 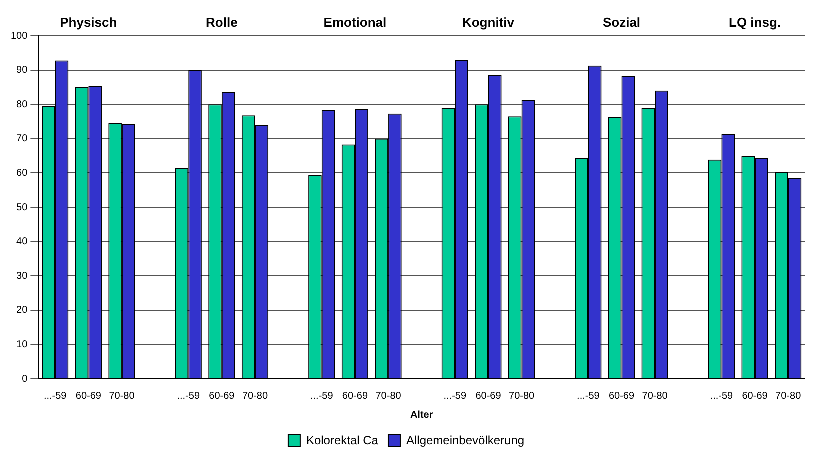 What do you see at coordinates (22, 70) in the screenshot?
I see `y-tick-label: 90` at bounding box center [22, 70].